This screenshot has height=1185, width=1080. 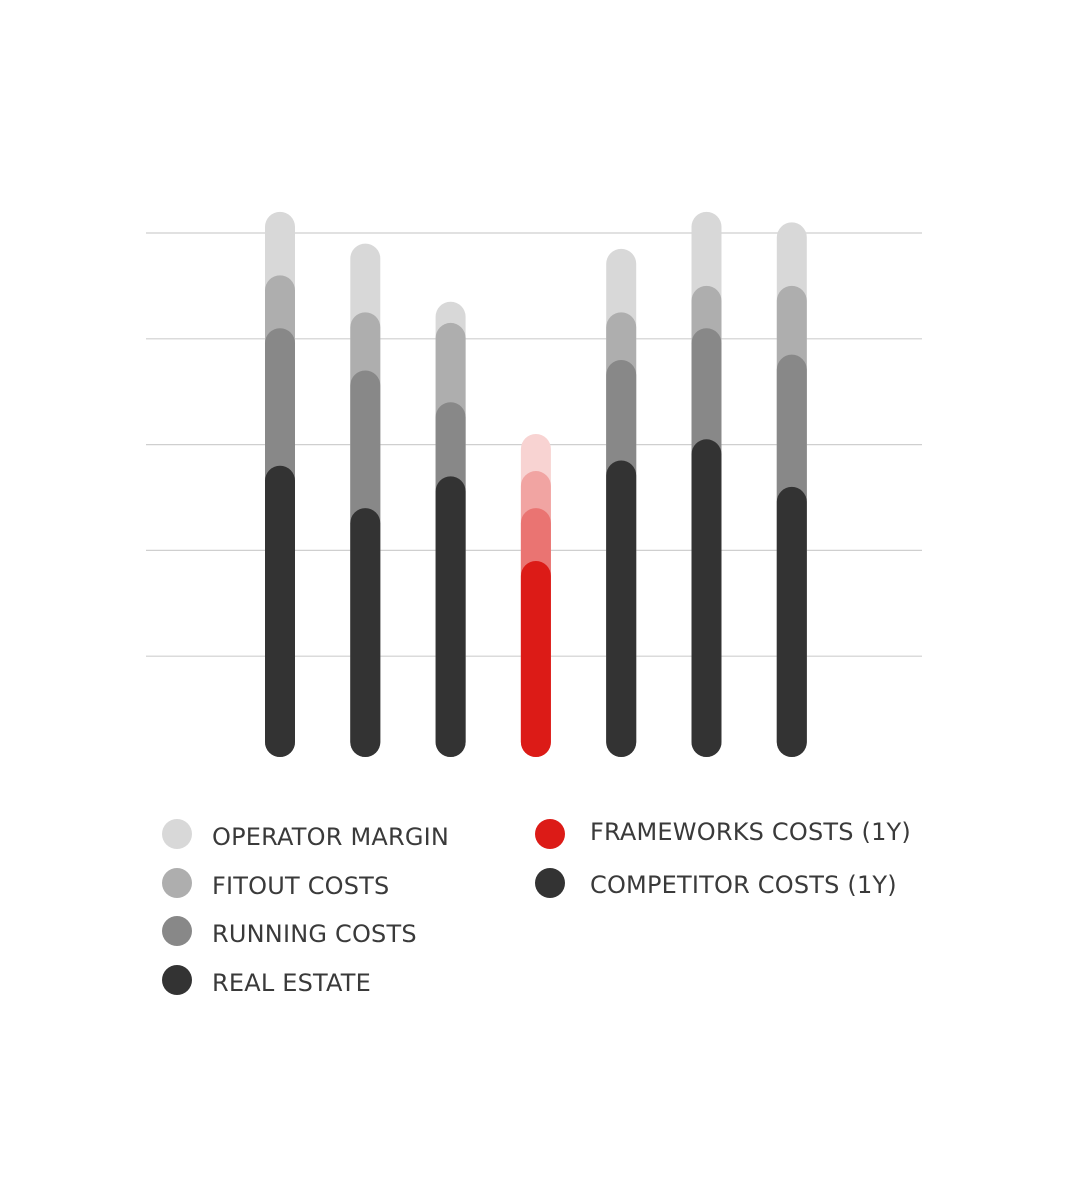 I want to click on legend-item-running-costs: RUNNING COSTS, so click(x=289, y=932).